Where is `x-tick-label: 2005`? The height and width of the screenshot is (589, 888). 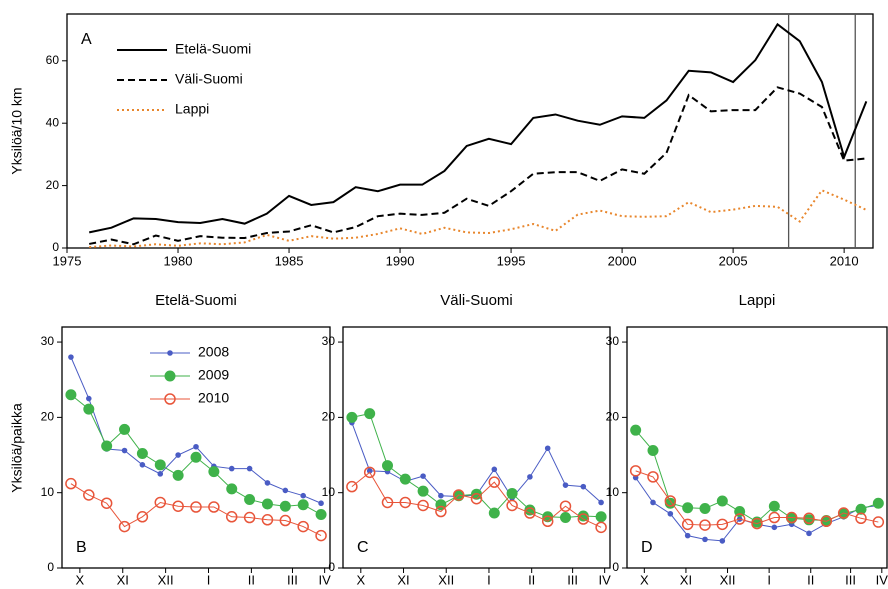
x-tick-label: 2005 is located at coordinates (733, 260).